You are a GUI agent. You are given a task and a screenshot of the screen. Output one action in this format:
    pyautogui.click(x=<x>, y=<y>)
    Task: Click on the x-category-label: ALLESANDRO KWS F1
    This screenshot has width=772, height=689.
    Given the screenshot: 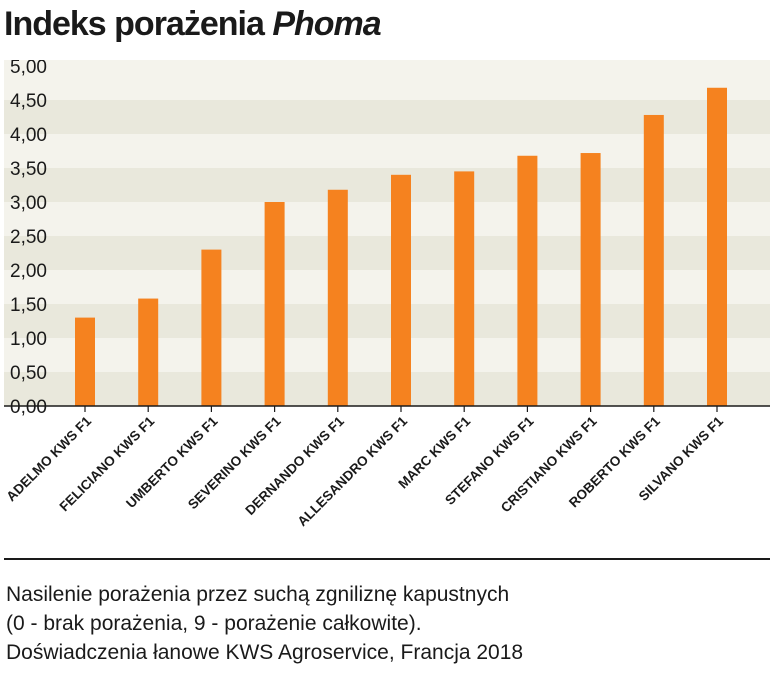 What is the action you would take?
    pyautogui.click(x=353, y=471)
    